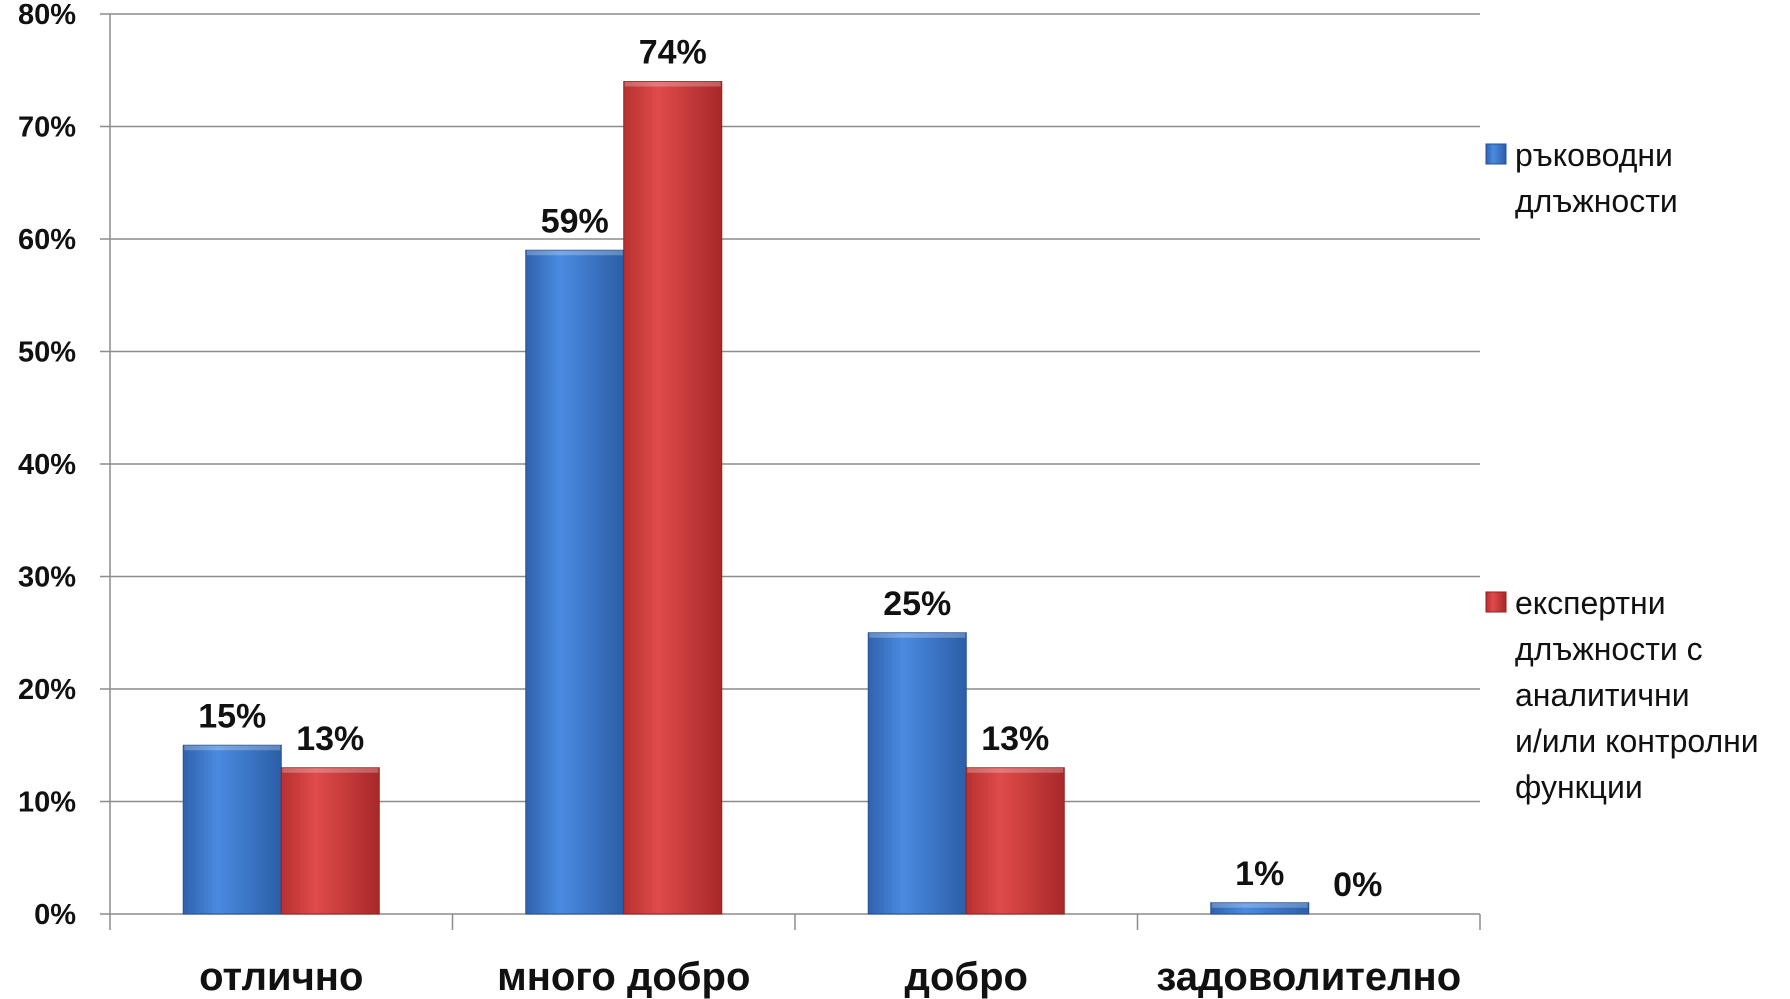 The image size is (1790, 999). Describe the element at coordinates (966, 977) in the screenshot. I see `category-label: добро` at that location.